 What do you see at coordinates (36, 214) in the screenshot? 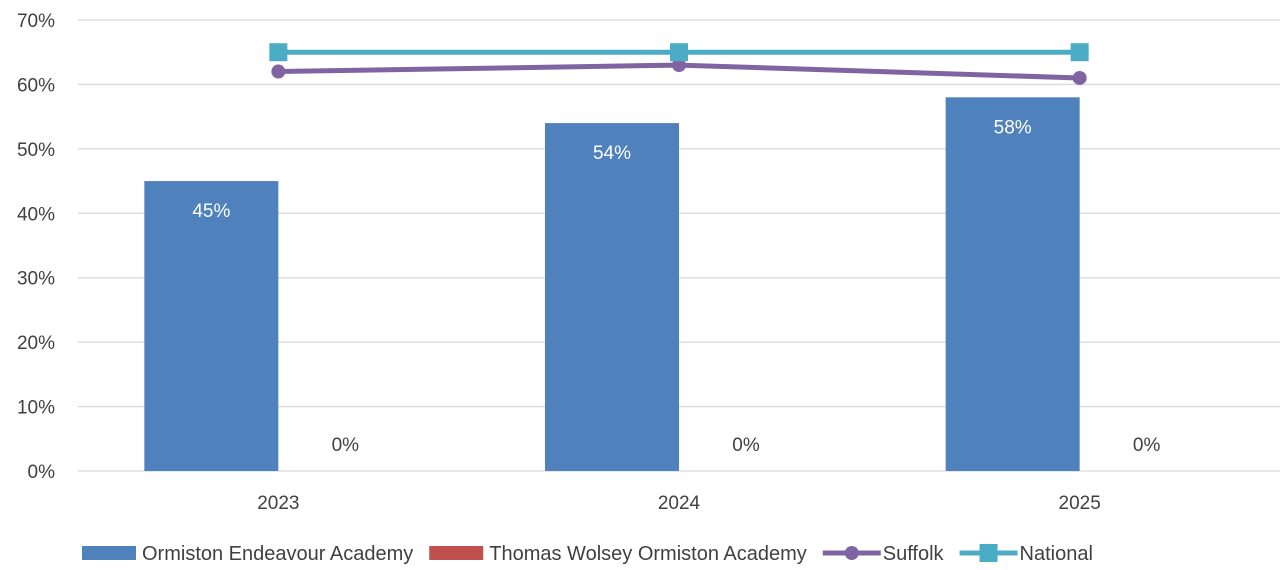
I see `y-tick-label: 40%` at bounding box center [36, 214].